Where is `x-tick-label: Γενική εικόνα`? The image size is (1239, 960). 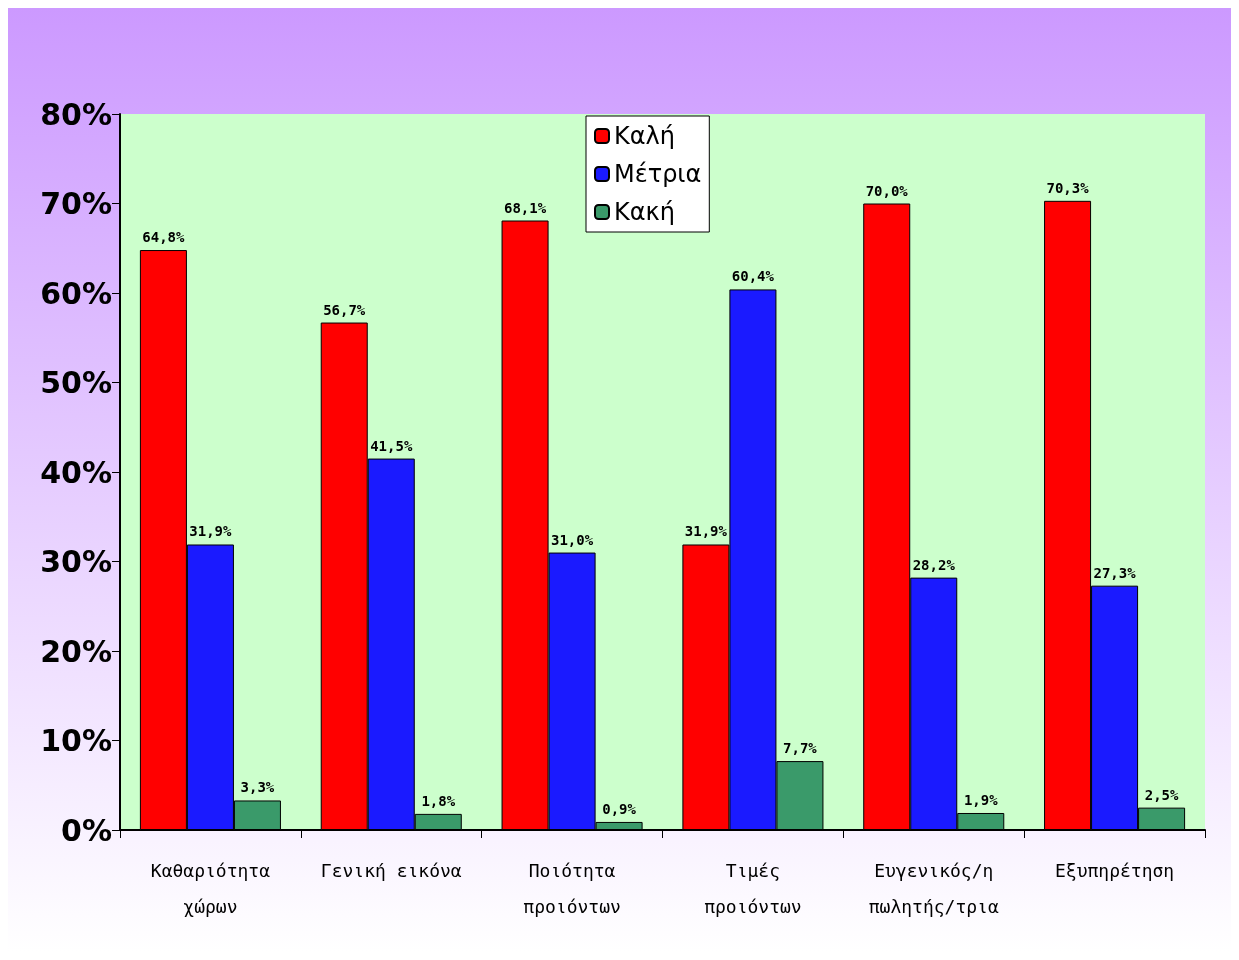
x-tick-label: Γενική εικόνα is located at coordinates (391, 870).